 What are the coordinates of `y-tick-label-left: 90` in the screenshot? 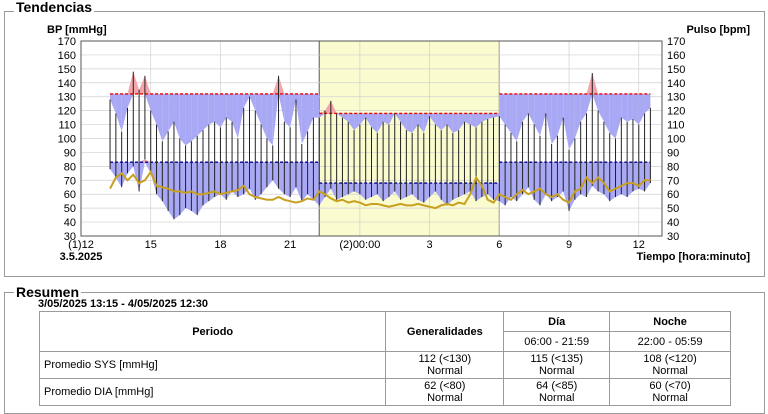 It's located at (70, 153).